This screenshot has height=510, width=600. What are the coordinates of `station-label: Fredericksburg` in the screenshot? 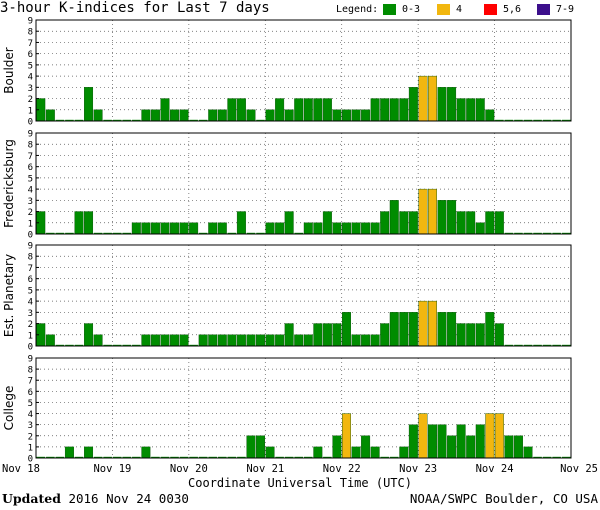 It's located at (9, 183).